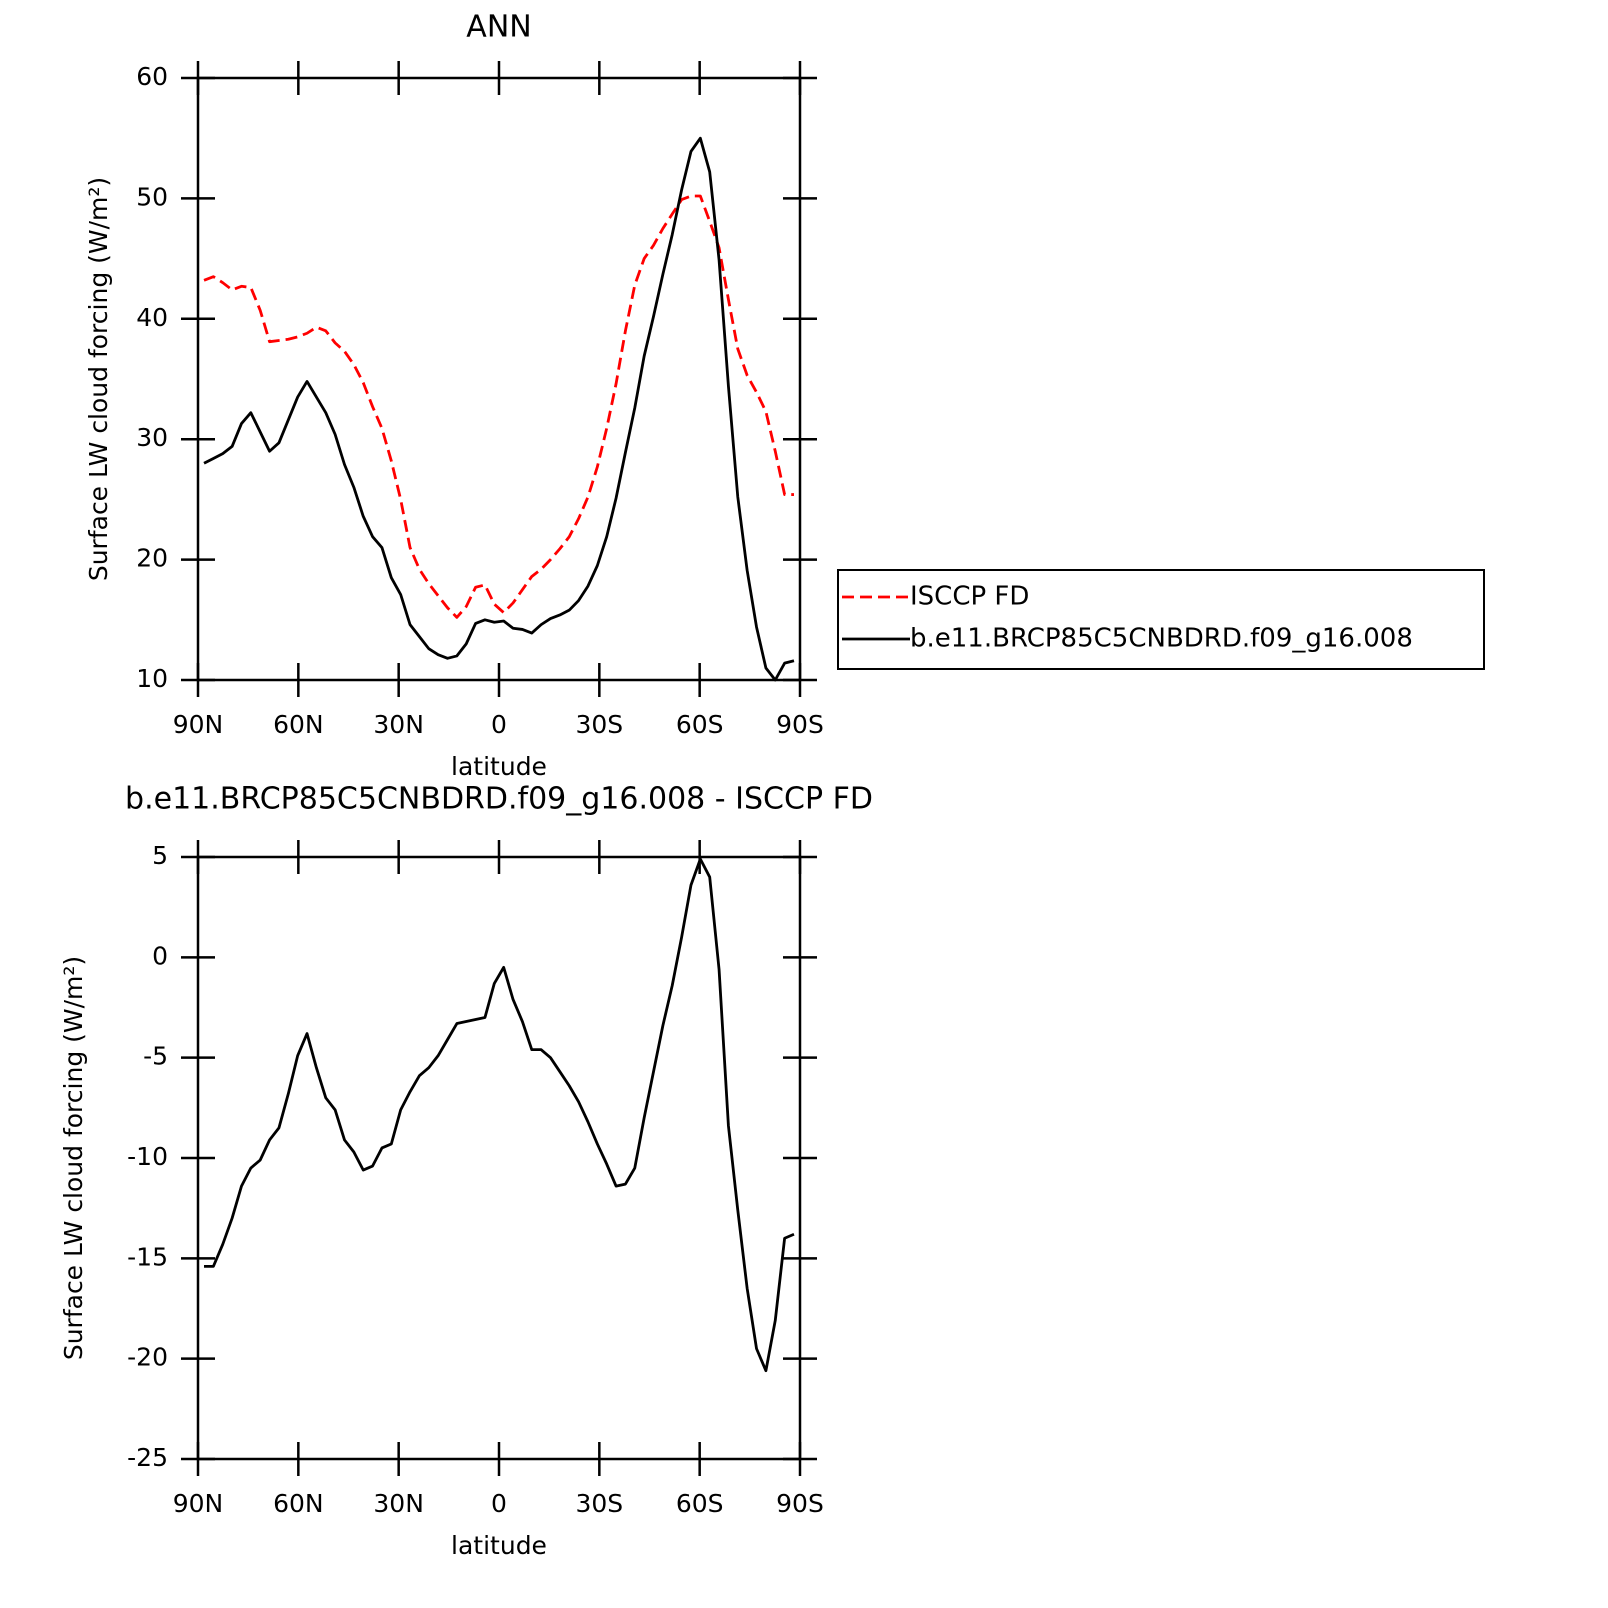  What do you see at coordinates (147, 1256) in the screenshot?
I see `y-tick-label: -15` at bounding box center [147, 1256].